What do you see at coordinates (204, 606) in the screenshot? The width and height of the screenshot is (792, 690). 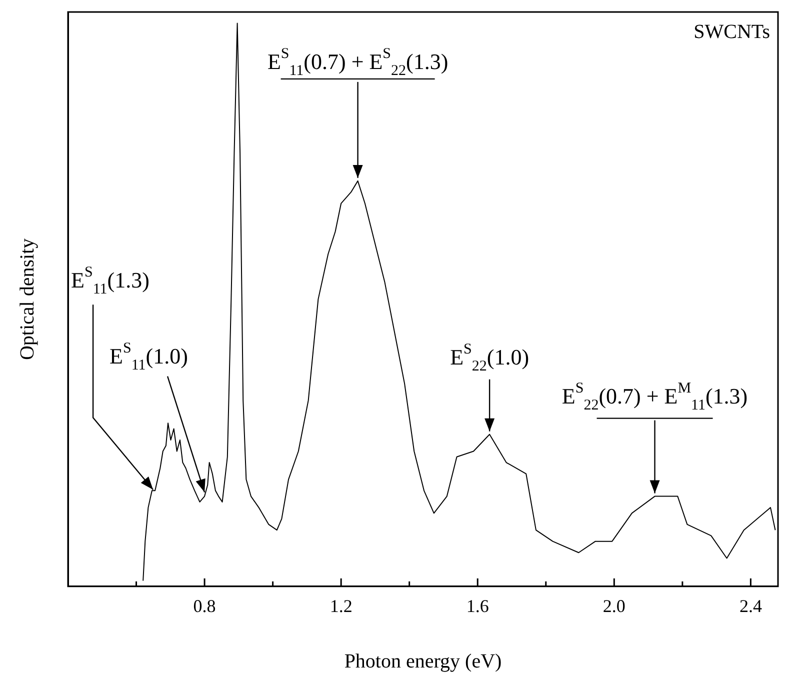 I see `x-tick-label: 0.8` at bounding box center [204, 606].